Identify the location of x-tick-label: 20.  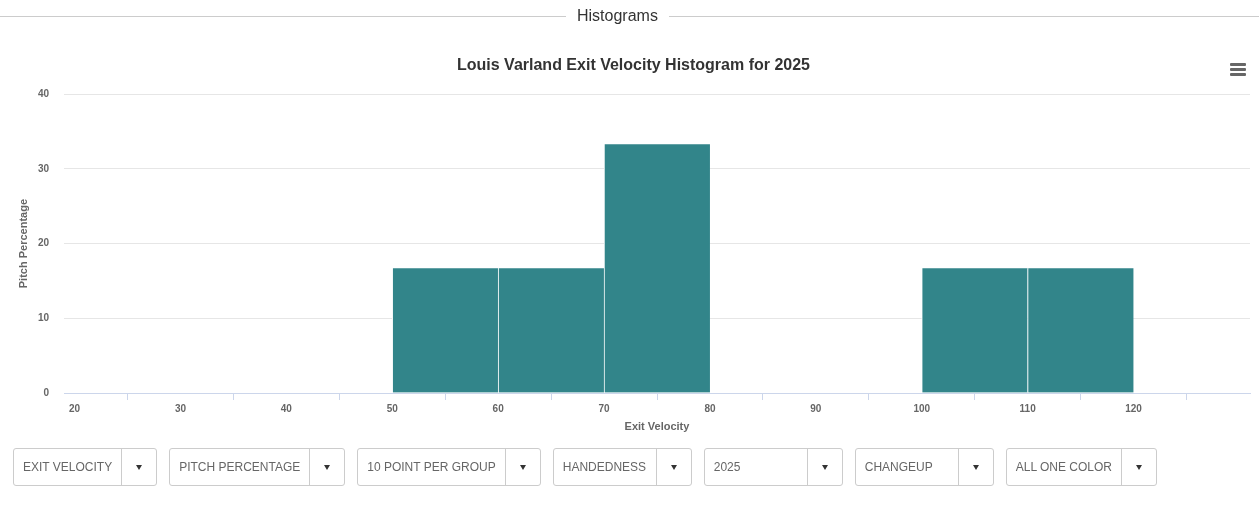
(75, 408).